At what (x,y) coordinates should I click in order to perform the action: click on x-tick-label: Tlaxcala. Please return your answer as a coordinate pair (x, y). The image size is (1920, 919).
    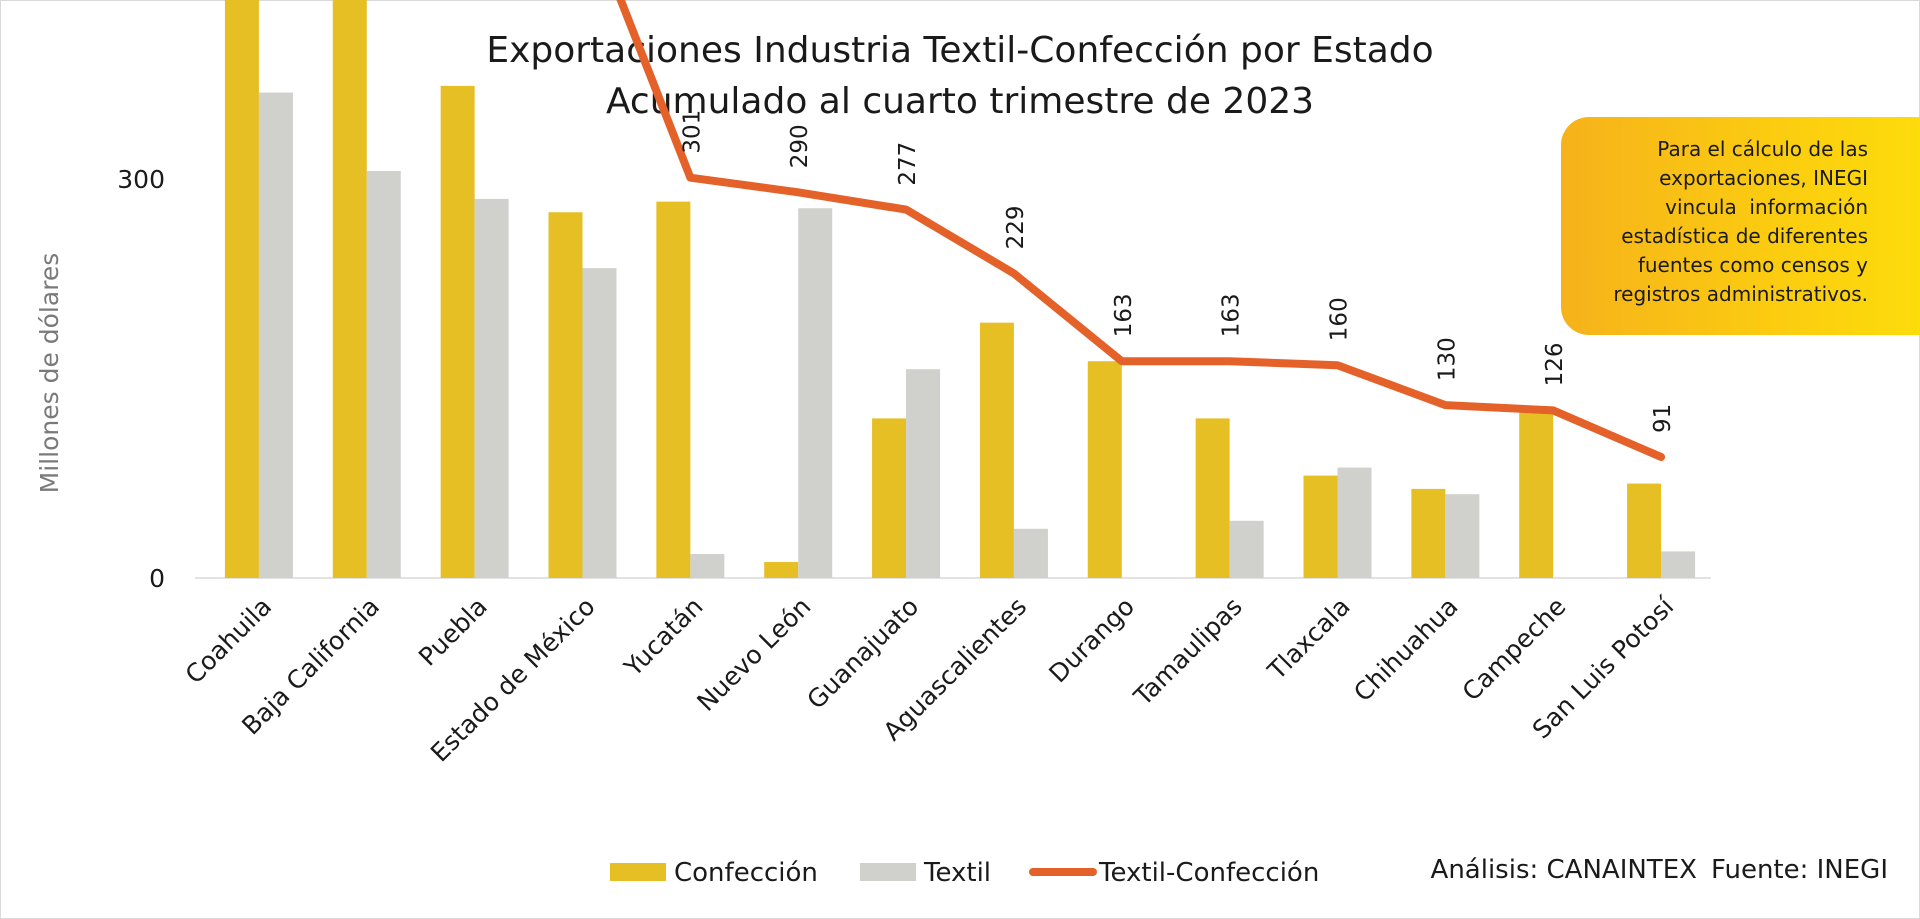
    Looking at the image, I should click on (1309, 639).